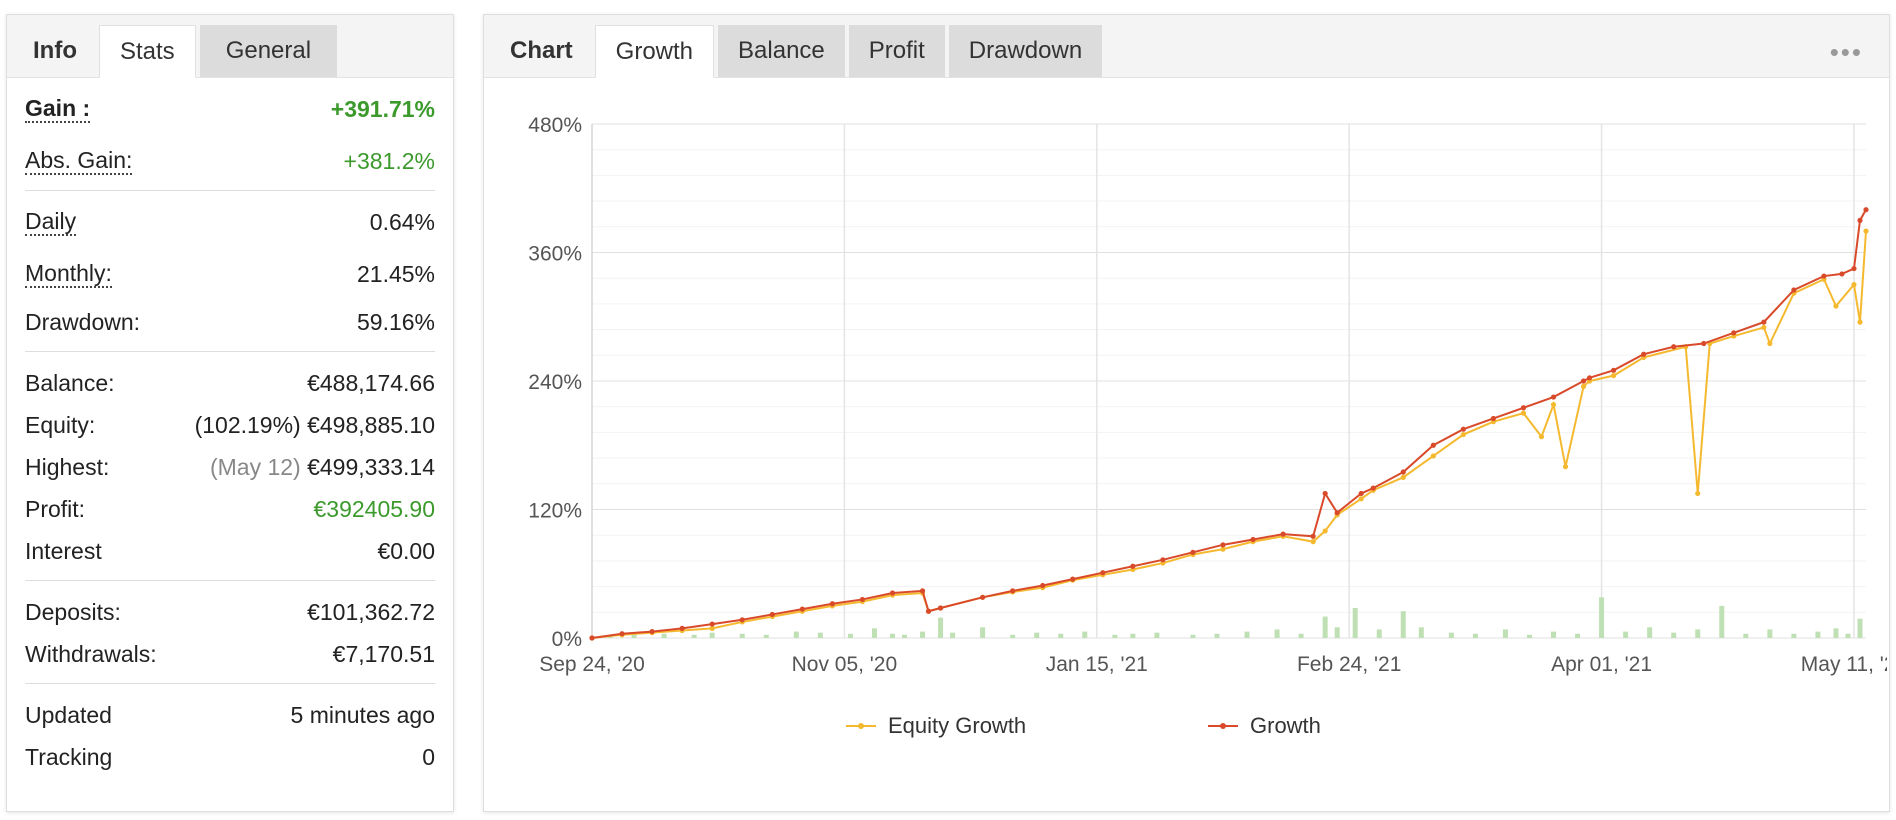 Image resolution: width=1896 pixels, height=820 pixels. What do you see at coordinates (1846, 52) in the screenshot?
I see `more-dots-icon: •••` at bounding box center [1846, 52].